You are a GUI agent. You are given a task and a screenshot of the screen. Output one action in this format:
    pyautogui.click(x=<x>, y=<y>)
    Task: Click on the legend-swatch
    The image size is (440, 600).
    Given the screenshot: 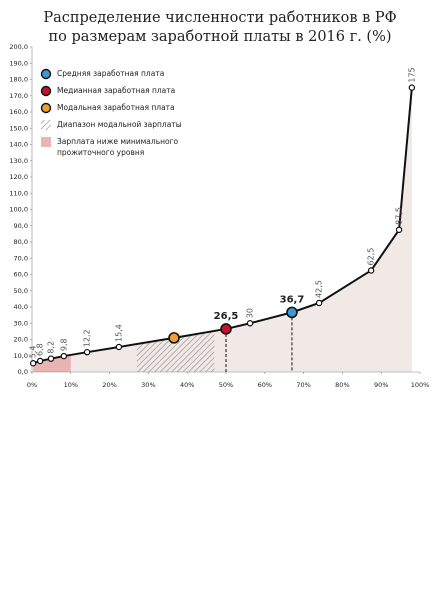 What is the action you would take?
    pyautogui.click(x=46, y=142)
    